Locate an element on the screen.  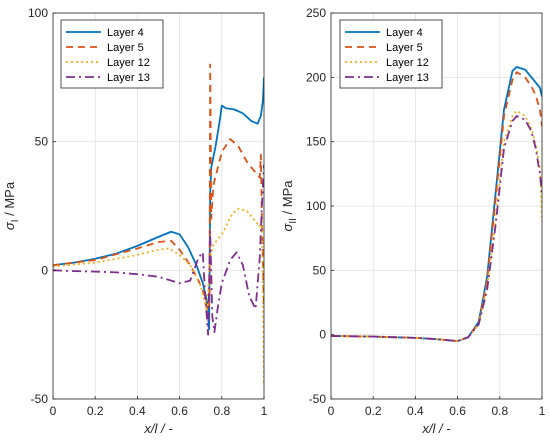
y-label-subscript: II is located at coordinates (293, 221).